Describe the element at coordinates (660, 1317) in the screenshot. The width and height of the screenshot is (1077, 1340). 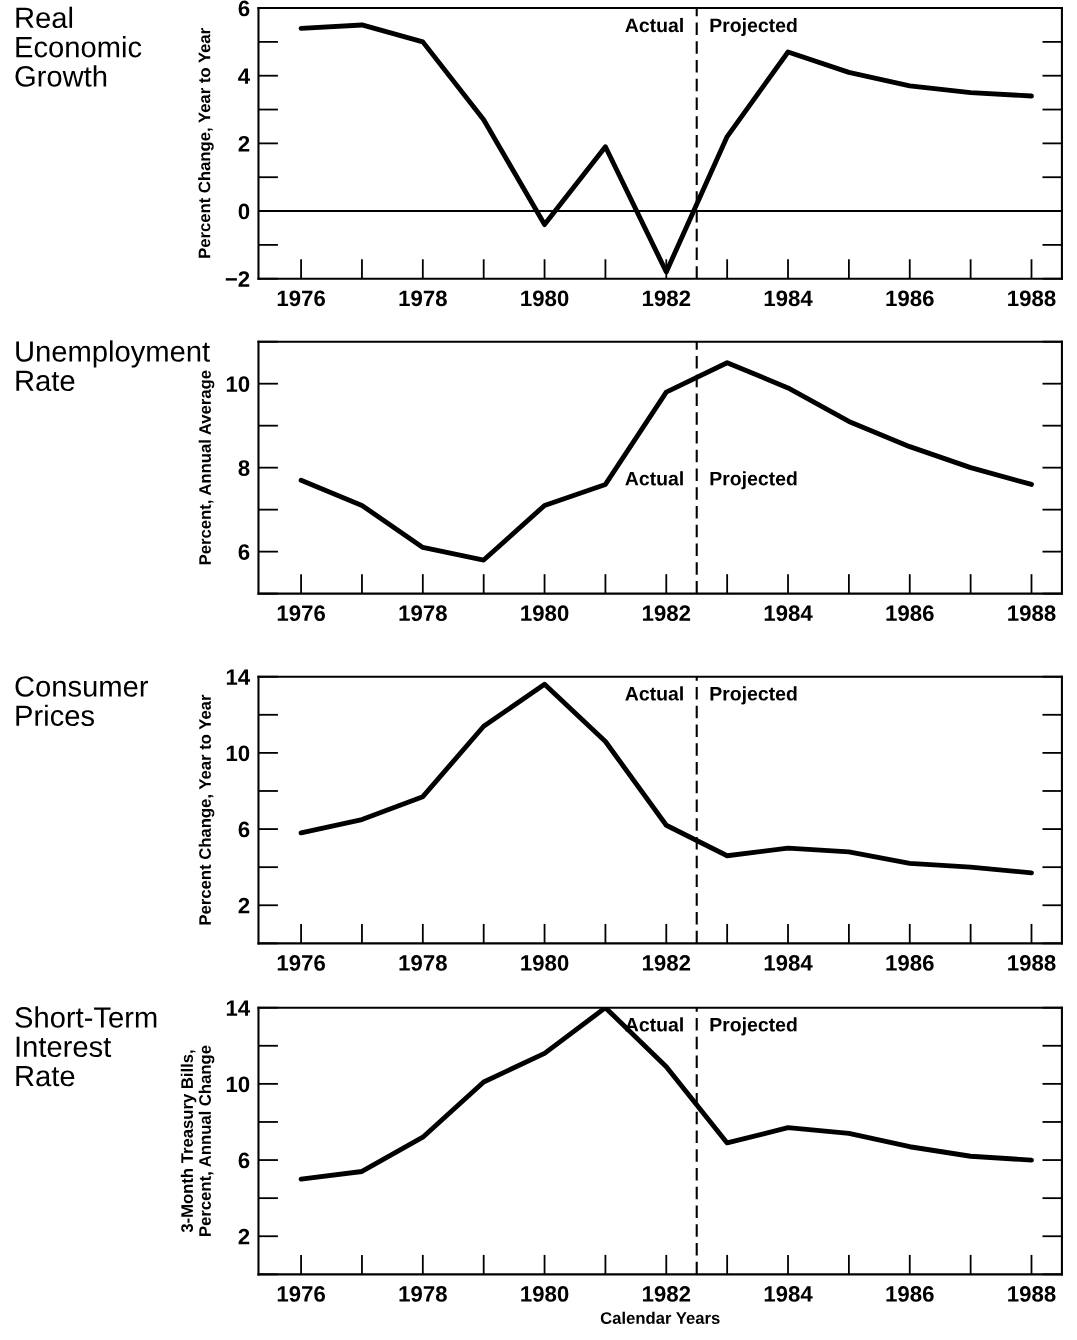
I see `x-axis-title: Calendar Years` at that location.